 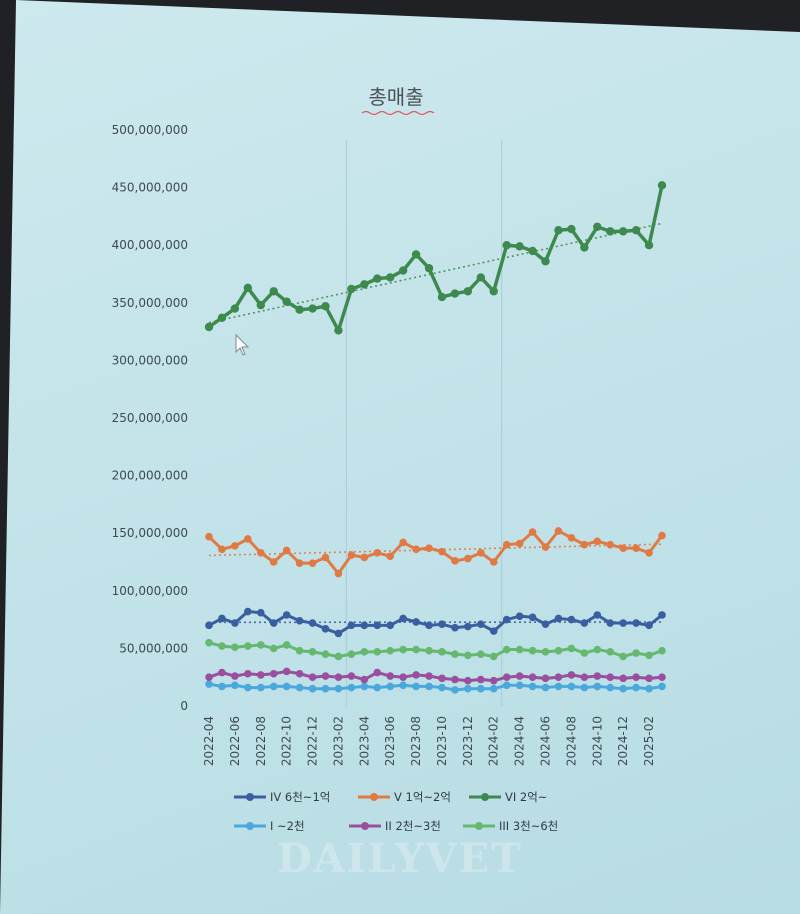 I want to click on x-tick-label: 2024-12, so click(x=623, y=741).